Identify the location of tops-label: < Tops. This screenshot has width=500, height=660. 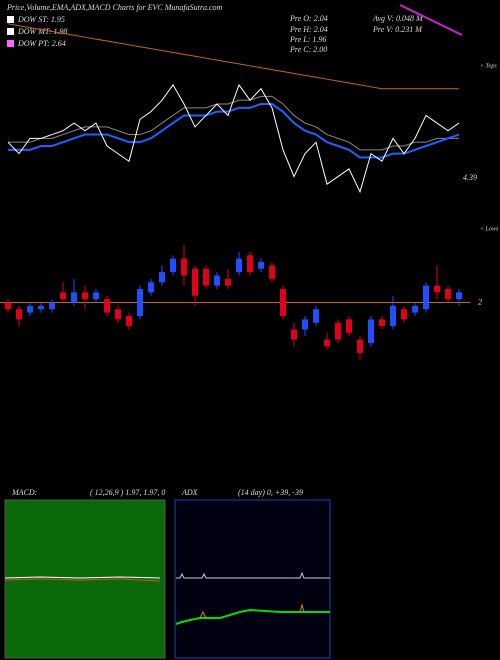
(488, 66).